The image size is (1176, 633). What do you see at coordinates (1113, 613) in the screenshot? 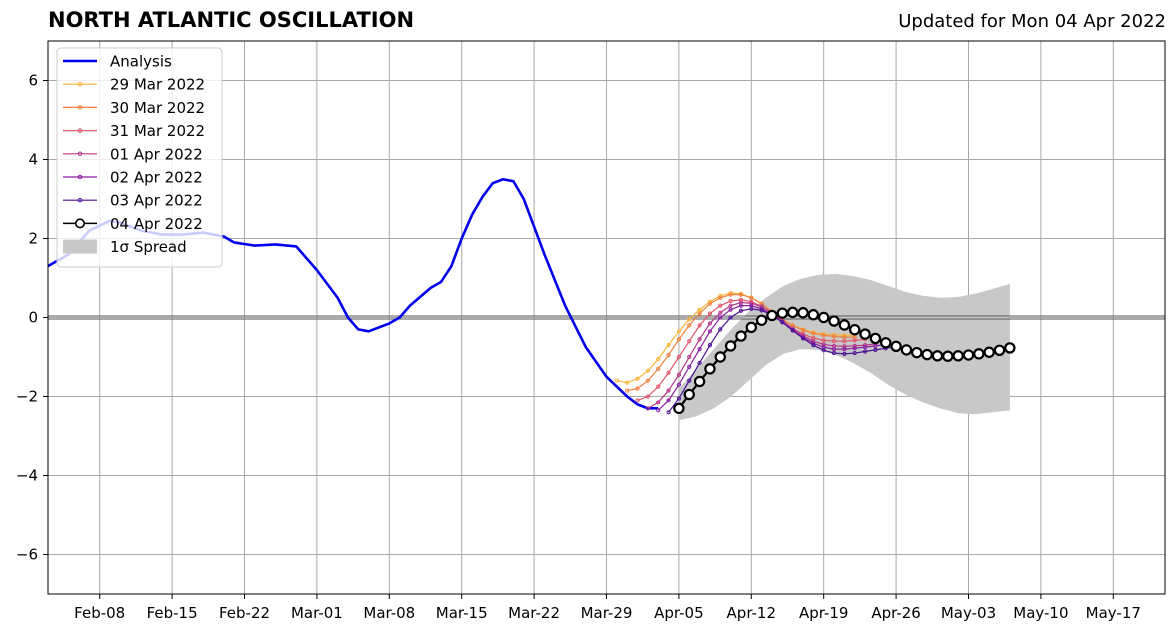
I see `x-tick-label: May-17` at bounding box center [1113, 613].